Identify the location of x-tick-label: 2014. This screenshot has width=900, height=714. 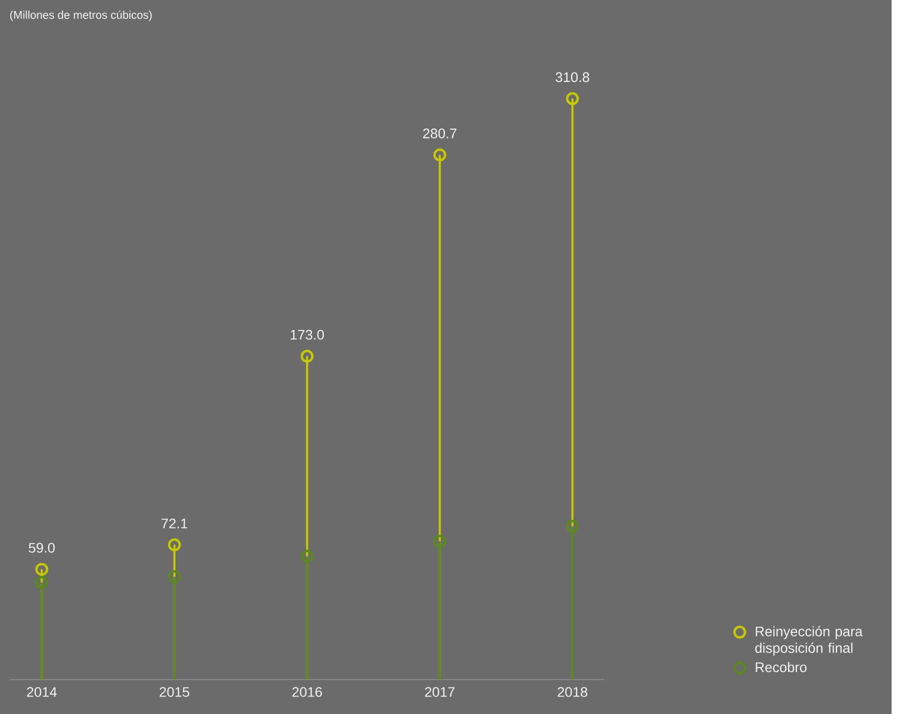
(42, 691).